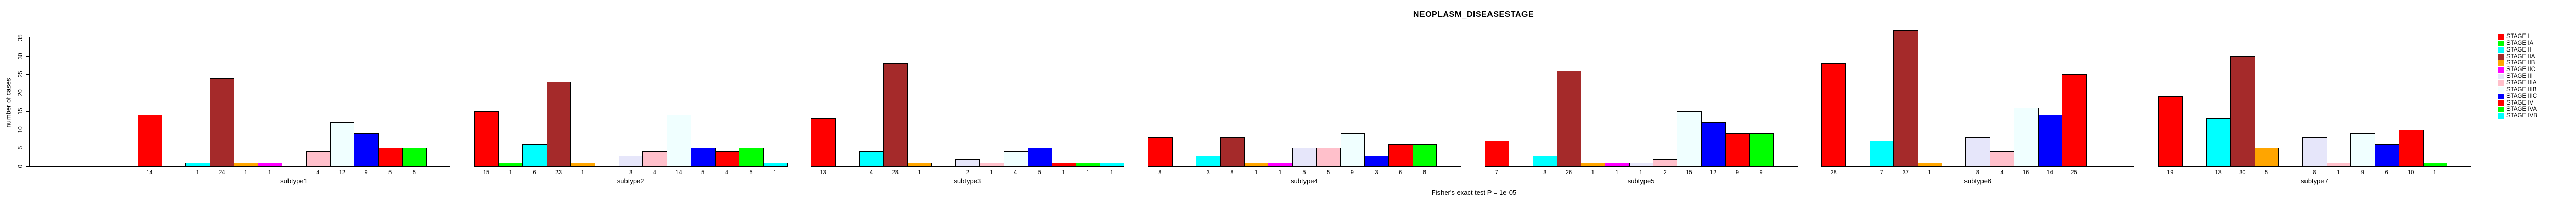 This screenshot has height=206, width=2576. I want to click on bar-value-label: 6, so click(534, 172).